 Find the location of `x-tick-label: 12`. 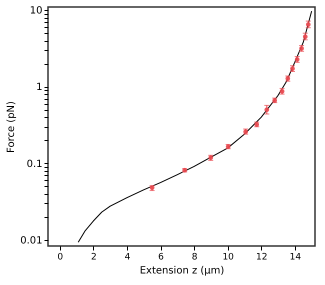

x-tick-label: 12 is located at coordinates (262, 257).